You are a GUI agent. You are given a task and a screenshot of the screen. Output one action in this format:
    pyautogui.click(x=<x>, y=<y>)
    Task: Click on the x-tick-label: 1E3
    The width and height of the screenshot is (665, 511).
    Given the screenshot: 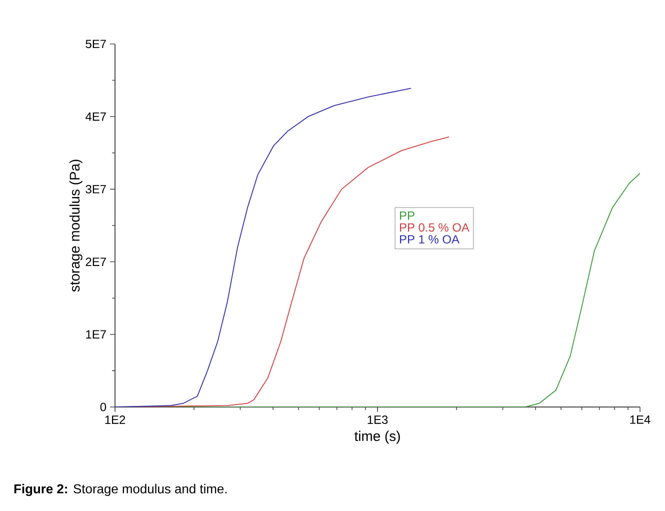 What is the action you would take?
    pyautogui.click(x=378, y=419)
    